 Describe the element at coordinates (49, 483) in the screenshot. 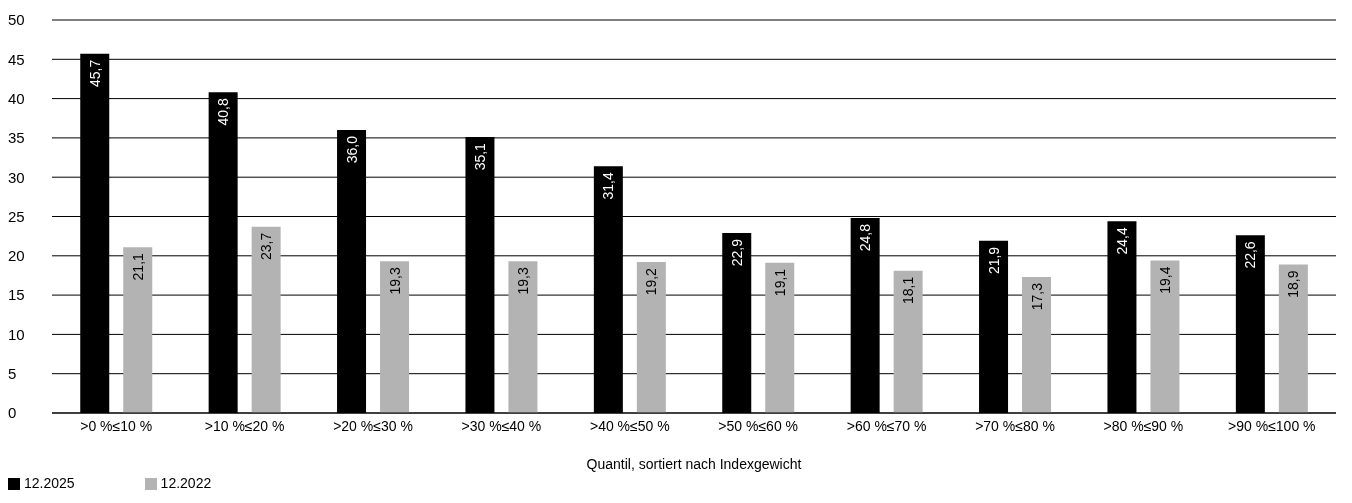

I see `legend-label: 12.2025` at that location.